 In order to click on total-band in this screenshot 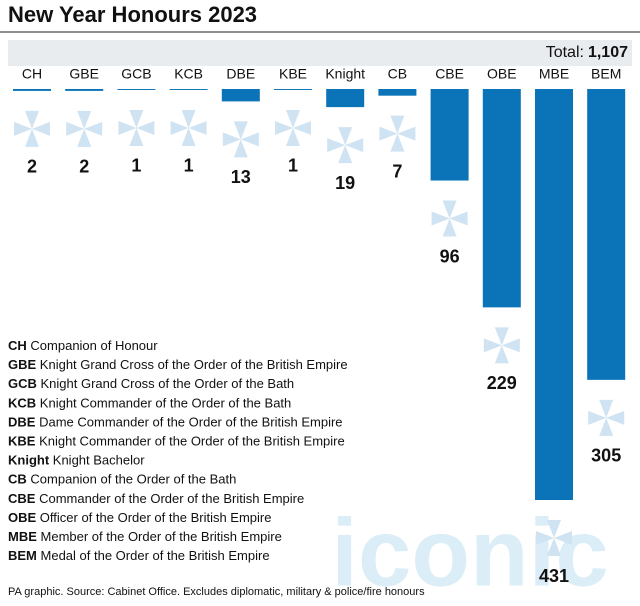, I will do `click(320, 53)`.